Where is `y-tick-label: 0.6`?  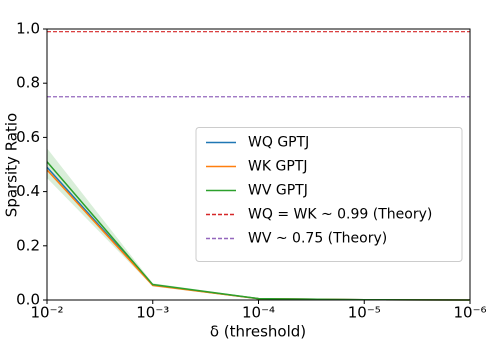 y-tick-label: 0.6 is located at coordinates (28, 137).